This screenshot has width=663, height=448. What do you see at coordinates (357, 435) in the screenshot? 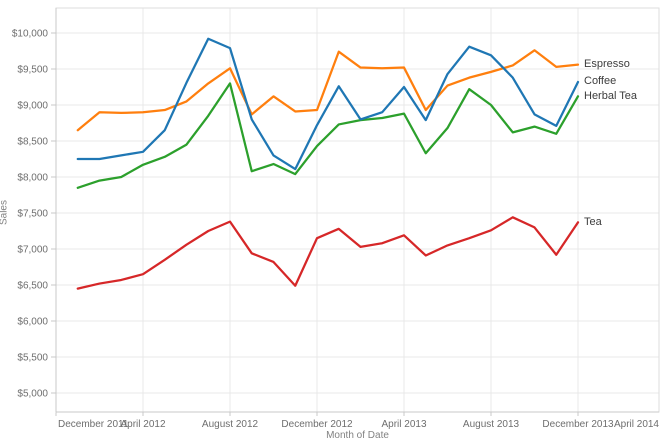
I see `x-axis-title: Month of Date` at bounding box center [357, 435].